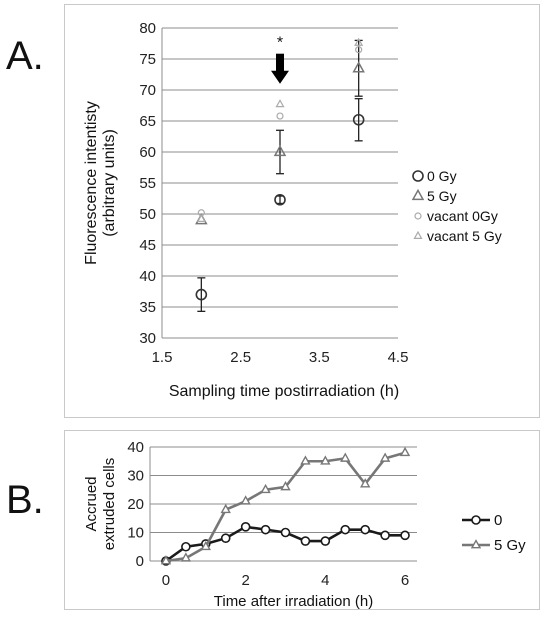 The height and width of the screenshot is (642, 543). Describe the element at coordinates (91, 183) in the screenshot. I see `y-axis-title-line: Fluorescence intentisty` at that location.